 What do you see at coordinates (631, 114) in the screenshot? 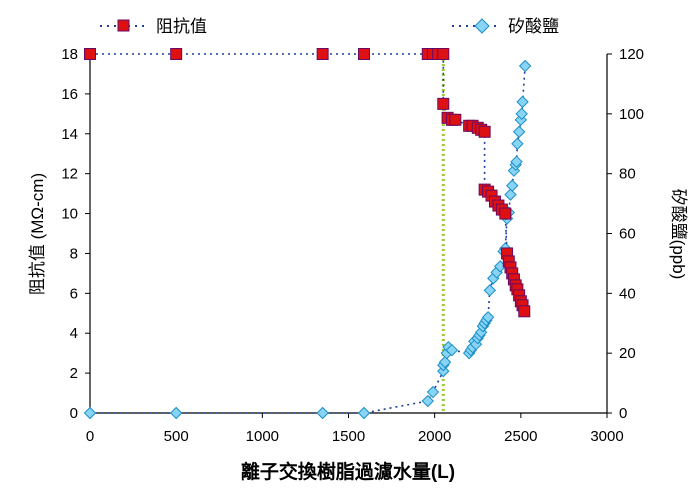
I see `y2-tick-label: 100` at bounding box center [631, 114].